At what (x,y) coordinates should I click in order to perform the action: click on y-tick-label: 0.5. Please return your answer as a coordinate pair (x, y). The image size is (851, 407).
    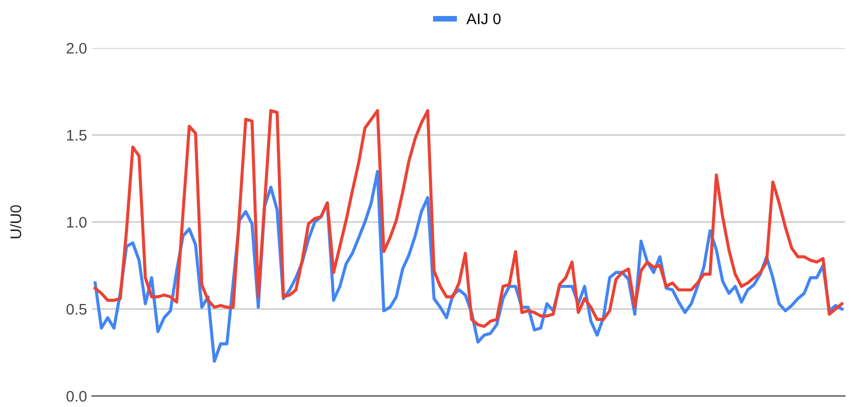
    Looking at the image, I should click on (76, 309).